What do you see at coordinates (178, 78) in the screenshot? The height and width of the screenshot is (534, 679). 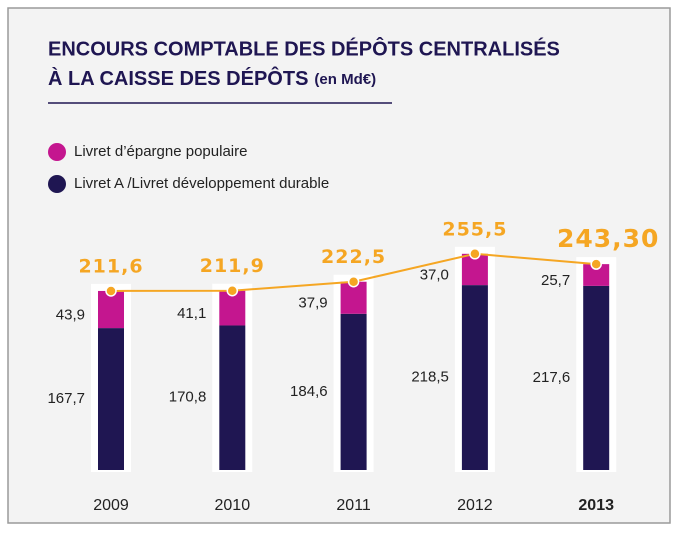 I see `title-line: À LA CAISSE DES DÉPÔTS` at bounding box center [178, 78].